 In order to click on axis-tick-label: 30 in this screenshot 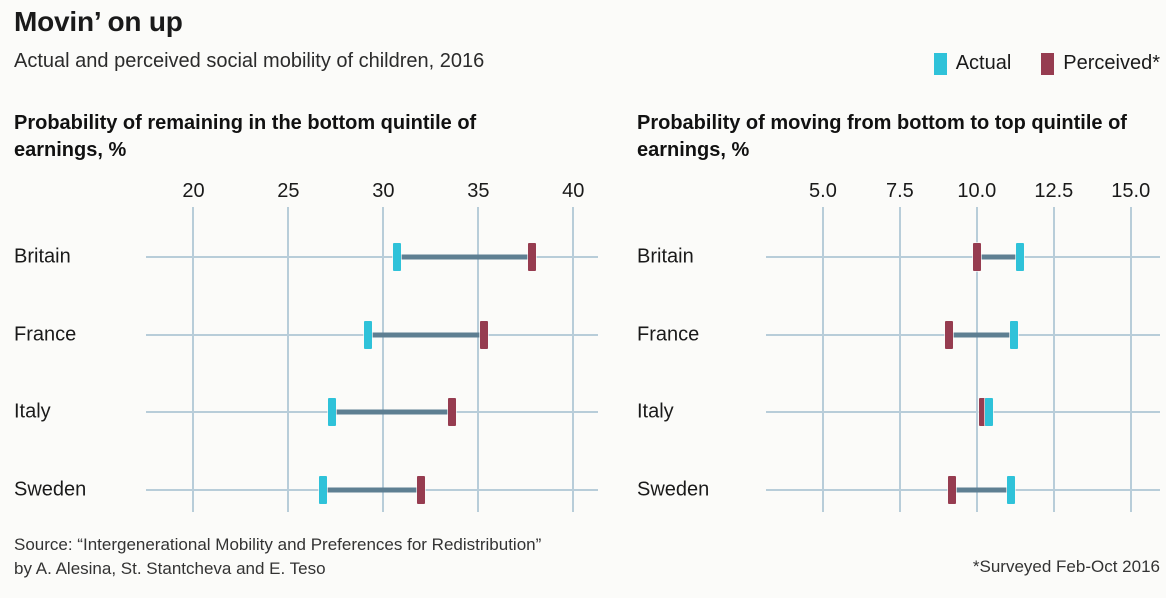, I will do `click(383, 191)`.